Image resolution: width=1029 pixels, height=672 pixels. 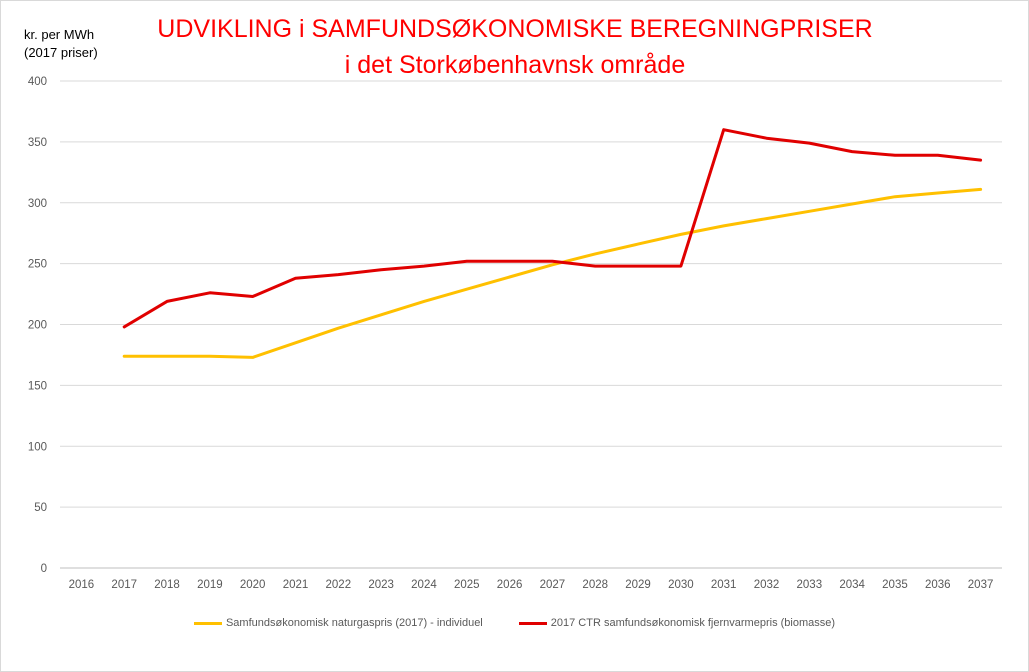 I want to click on x-tick-label: 2030, so click(x=681, y=585).